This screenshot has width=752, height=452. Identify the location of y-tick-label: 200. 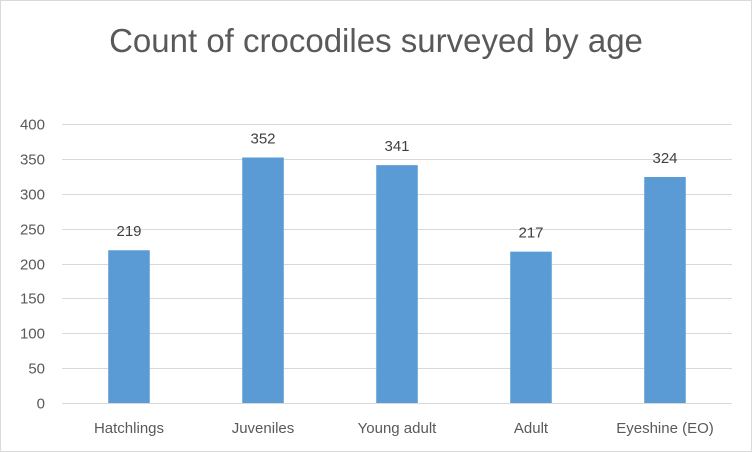
(32, 265).